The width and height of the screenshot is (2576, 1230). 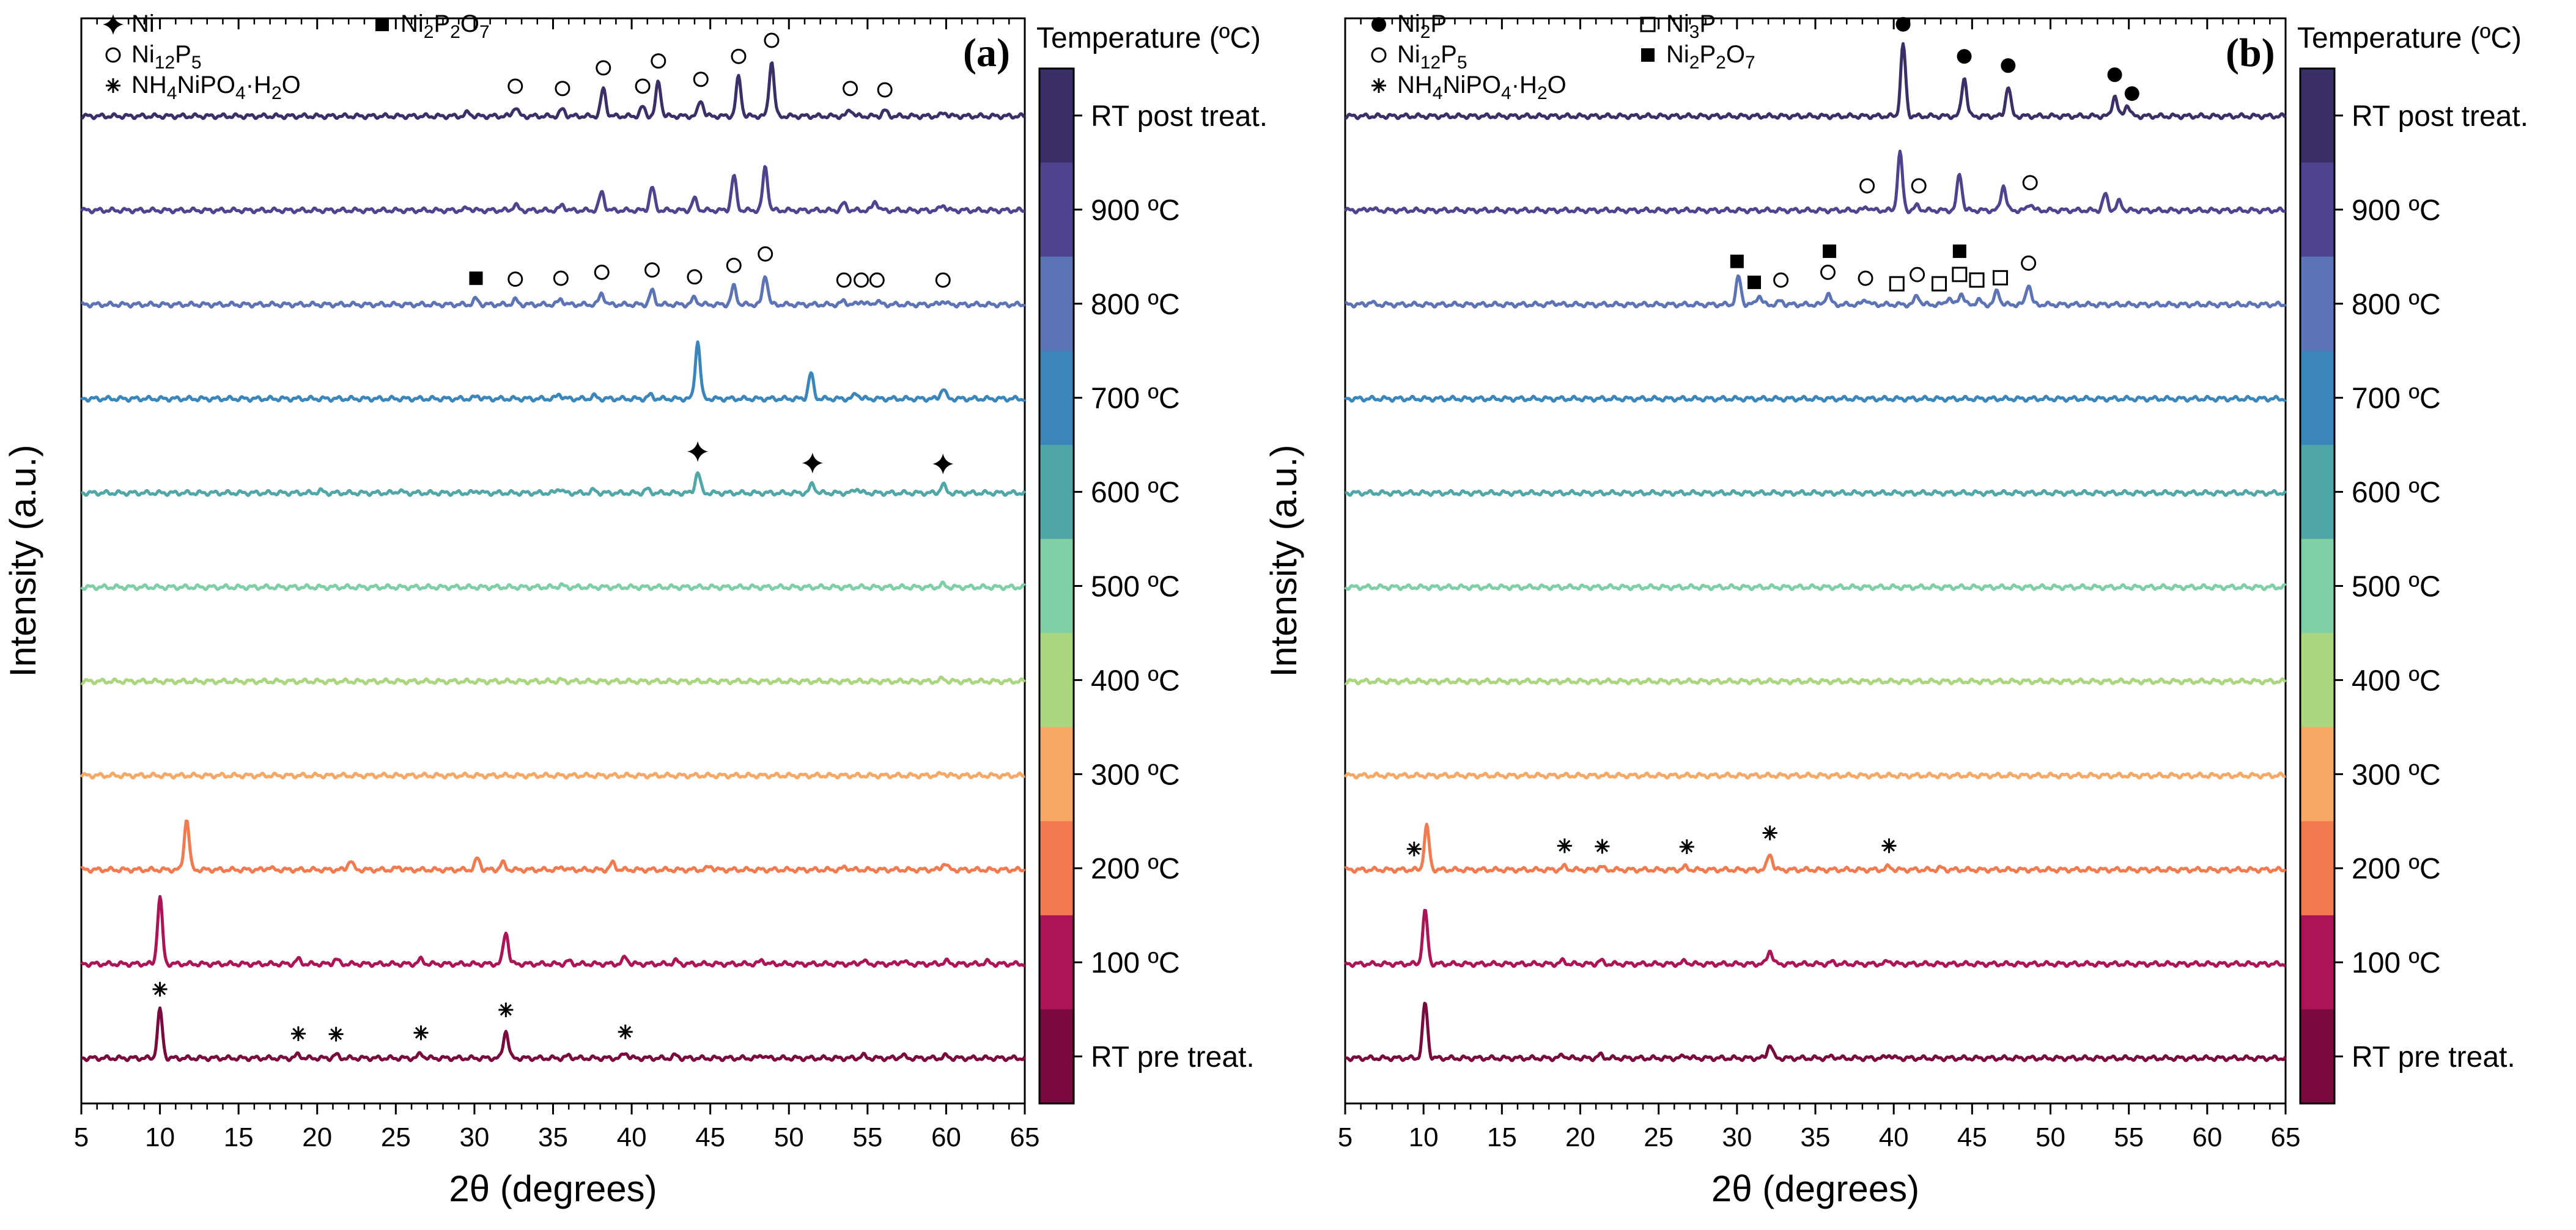 What do you see at coordinates (382, 24) in the screenshot?
I see `square-filled-icon` at bounding box center [382, 24].